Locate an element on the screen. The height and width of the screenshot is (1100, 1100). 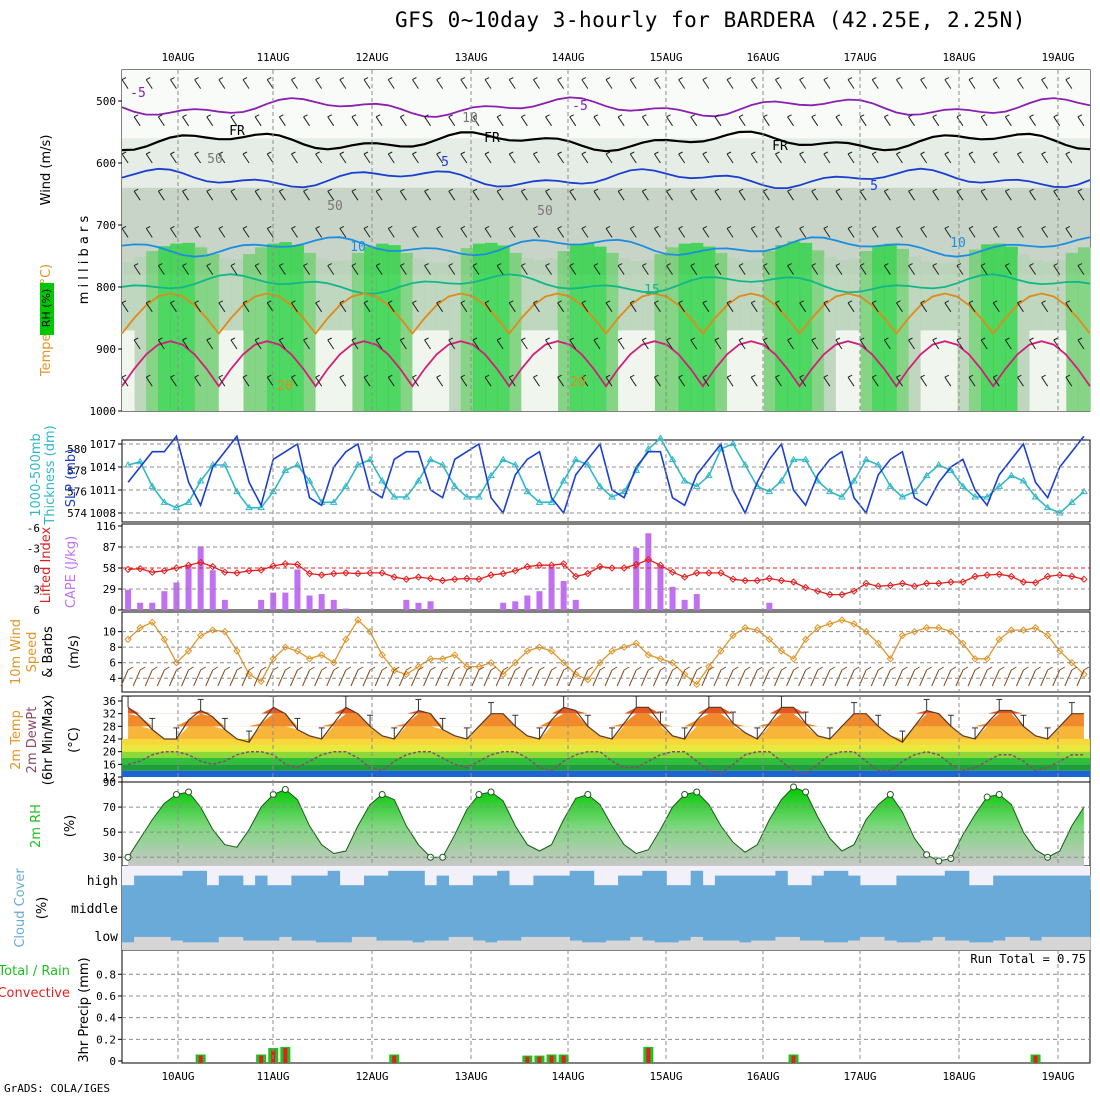
contour-label: 10 is located at coordinates (470, 118).